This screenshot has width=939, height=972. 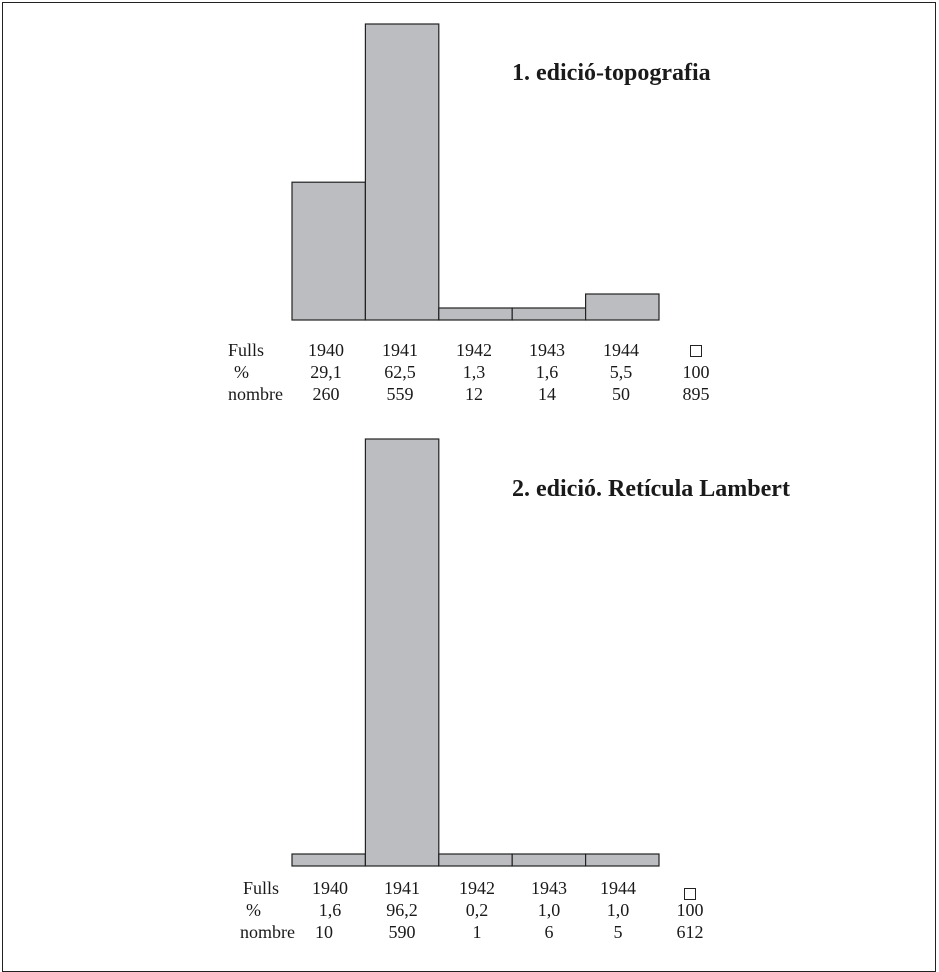 I want to click on percent-1944: 5,5, so click(x=621, y=372).